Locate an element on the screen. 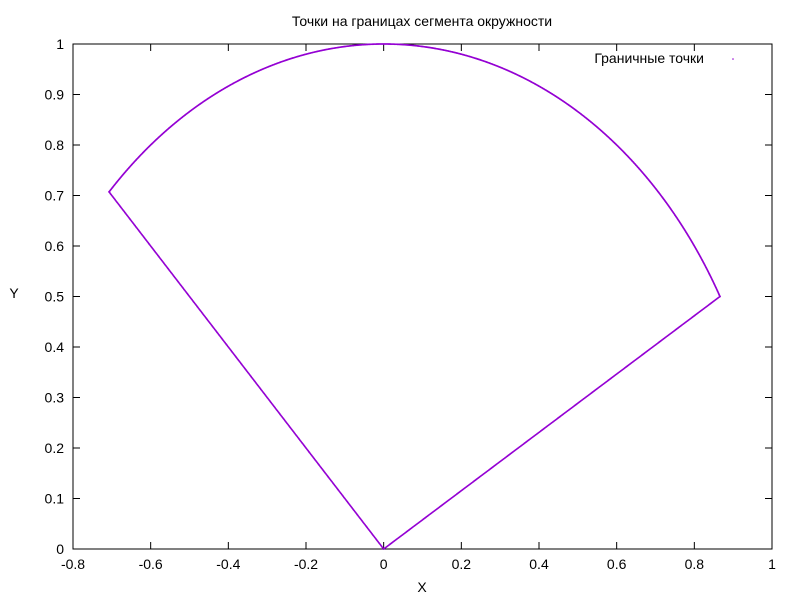  x-tick-label: -0.4 is located at coordinates (228, 564).